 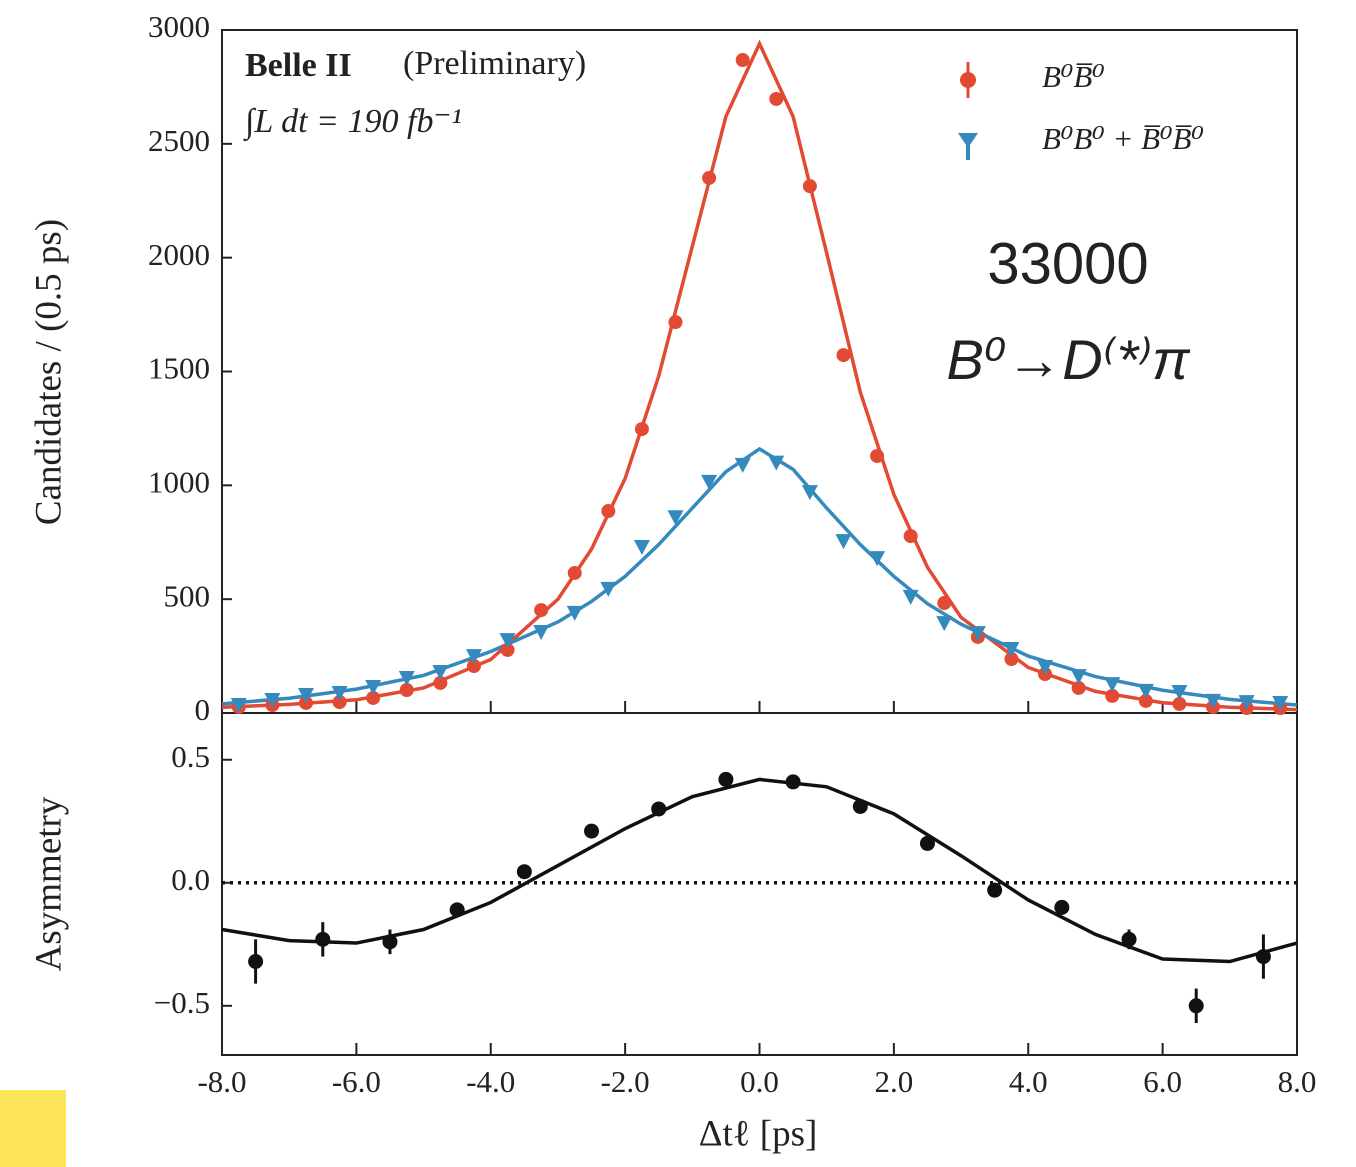 What do you see at coordinates (490, 1081) in the screenshot?
I see `x-tick-label: -4.0` at bounding box center [490, 1081].